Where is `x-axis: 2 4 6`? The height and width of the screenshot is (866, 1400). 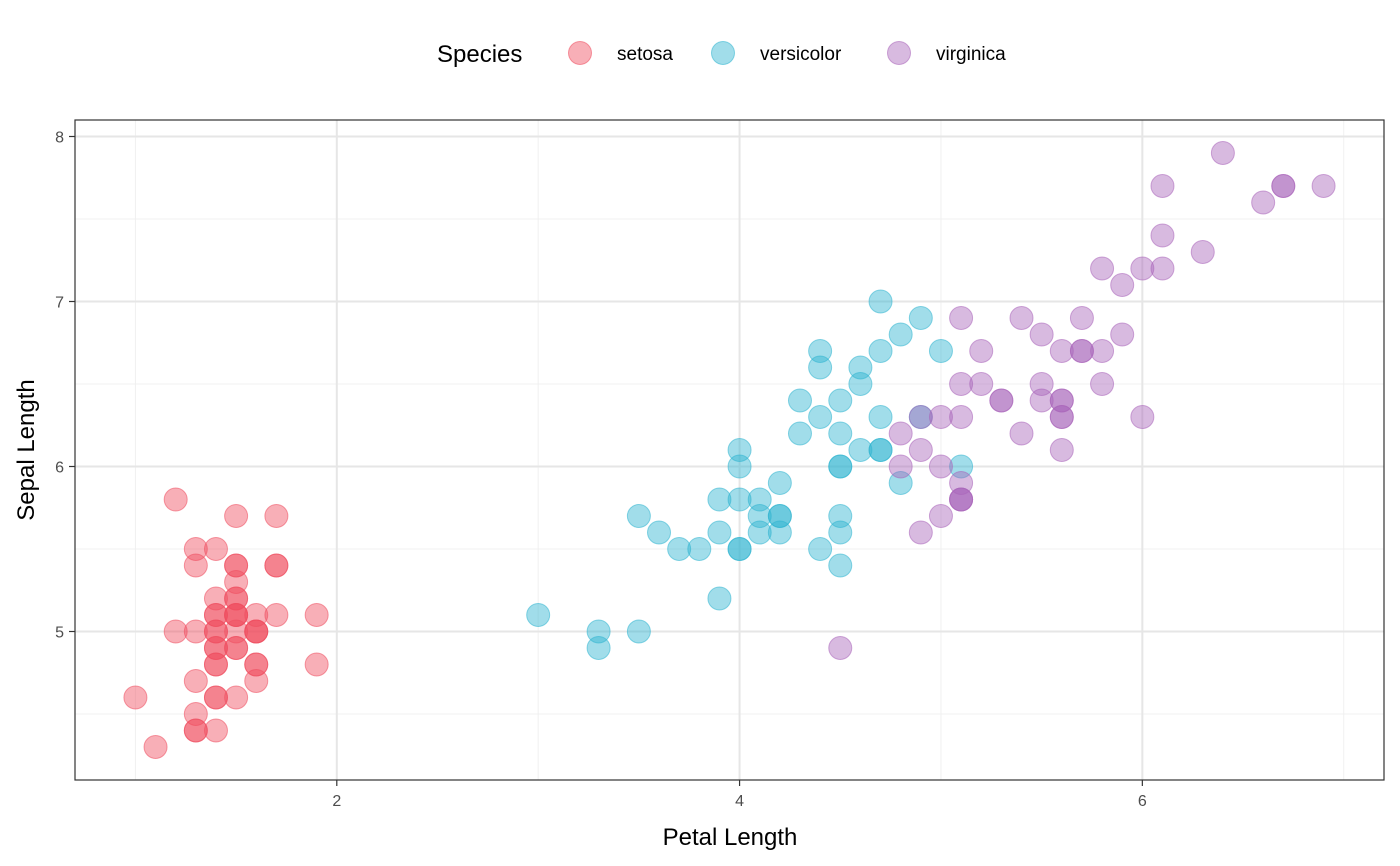
x-axis: 2 4 6 is located at coordinates (739, 795).